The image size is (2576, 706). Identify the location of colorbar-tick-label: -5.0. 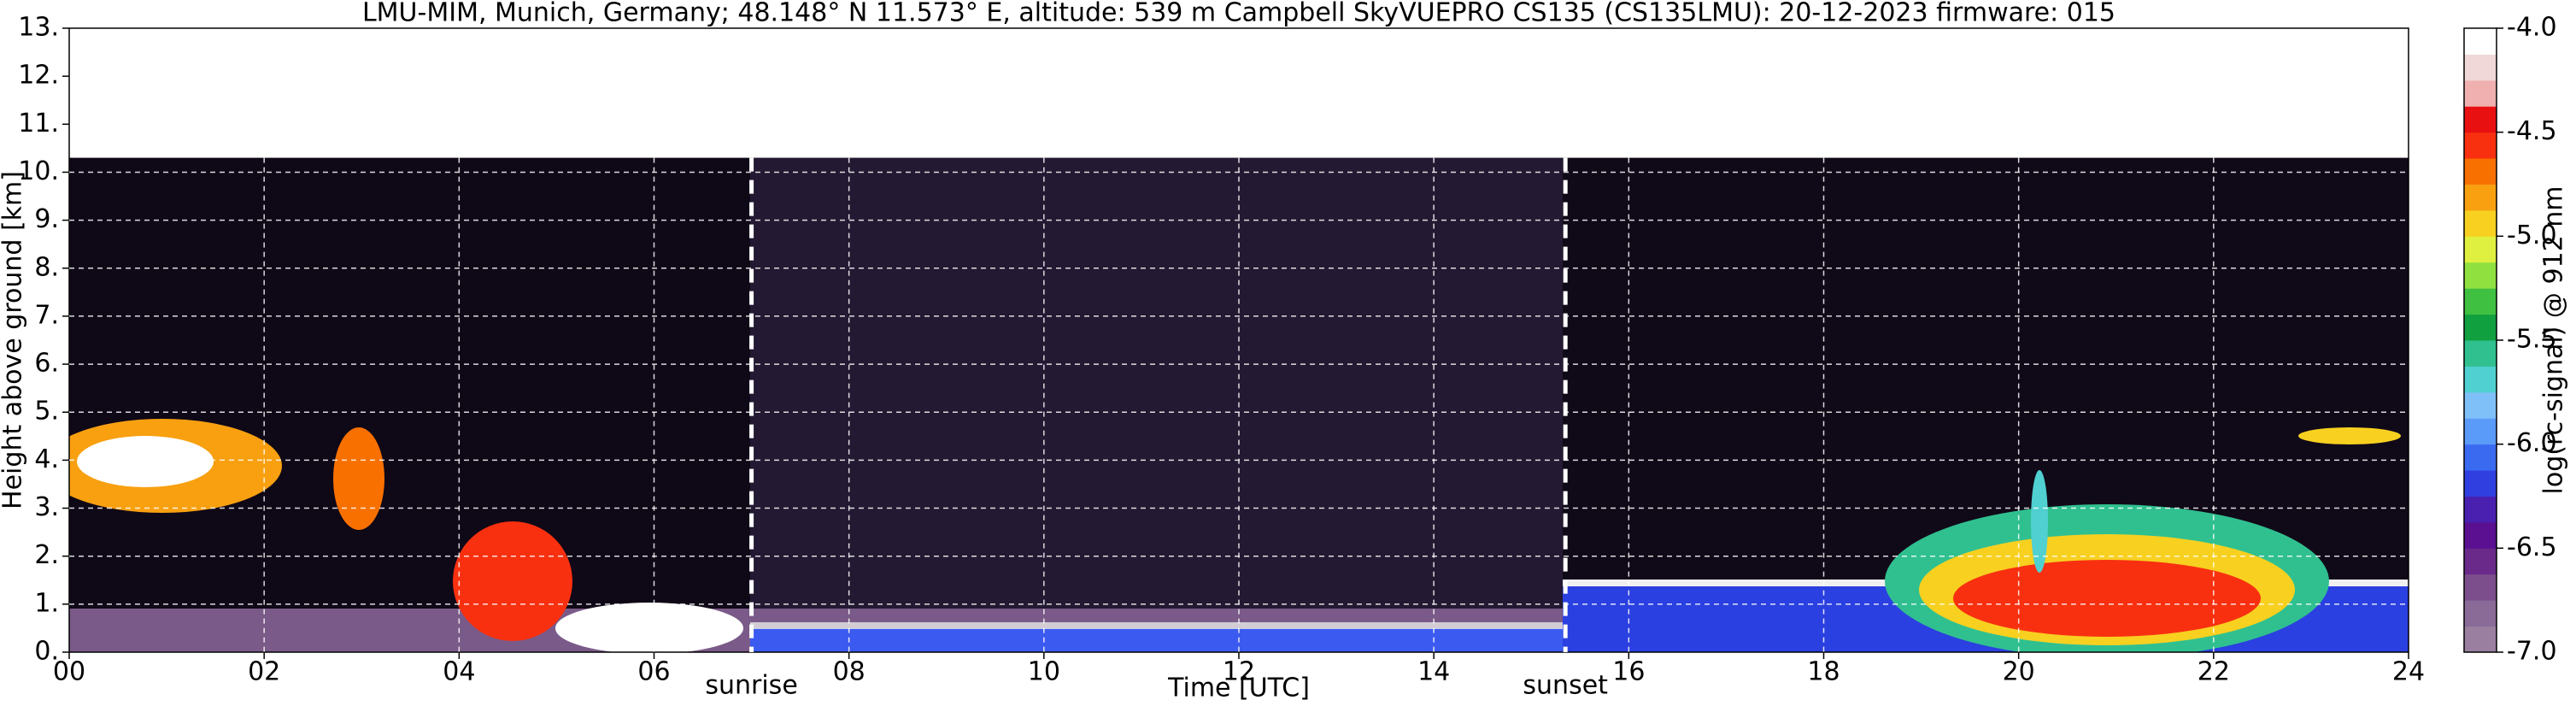
(2532, 235).